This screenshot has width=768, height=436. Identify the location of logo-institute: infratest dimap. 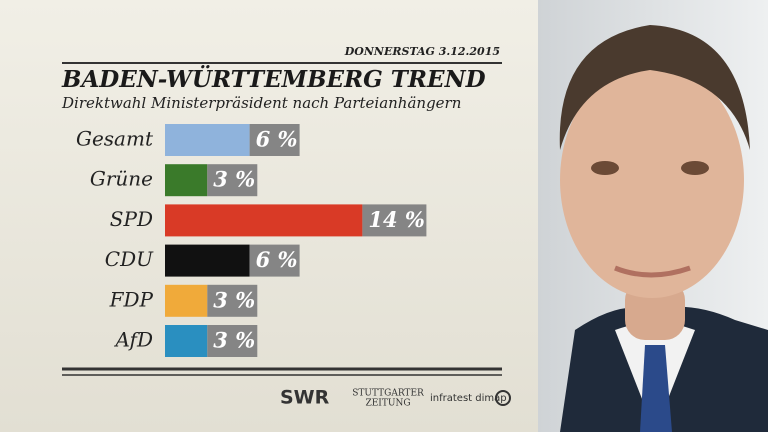
(468, 398).